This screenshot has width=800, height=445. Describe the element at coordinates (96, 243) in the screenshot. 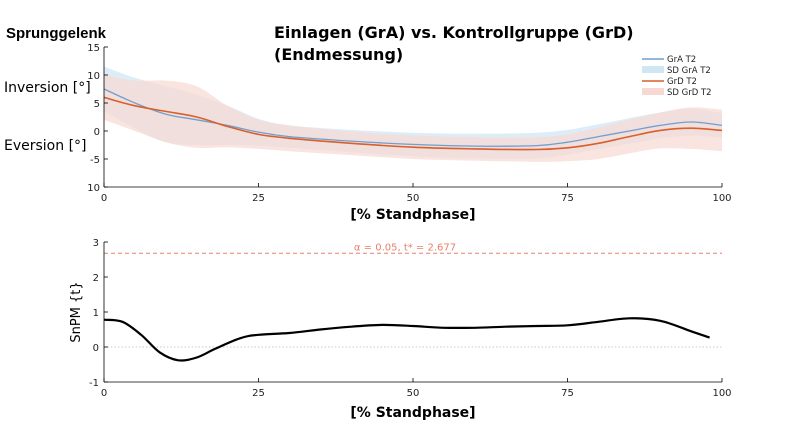

I see `y-tick-label: 3` at that location.